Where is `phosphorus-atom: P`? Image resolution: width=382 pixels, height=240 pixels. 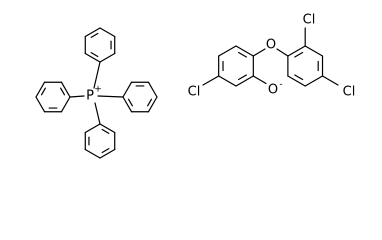
phosphorus-atom: P is located at coordinates (90, 96).